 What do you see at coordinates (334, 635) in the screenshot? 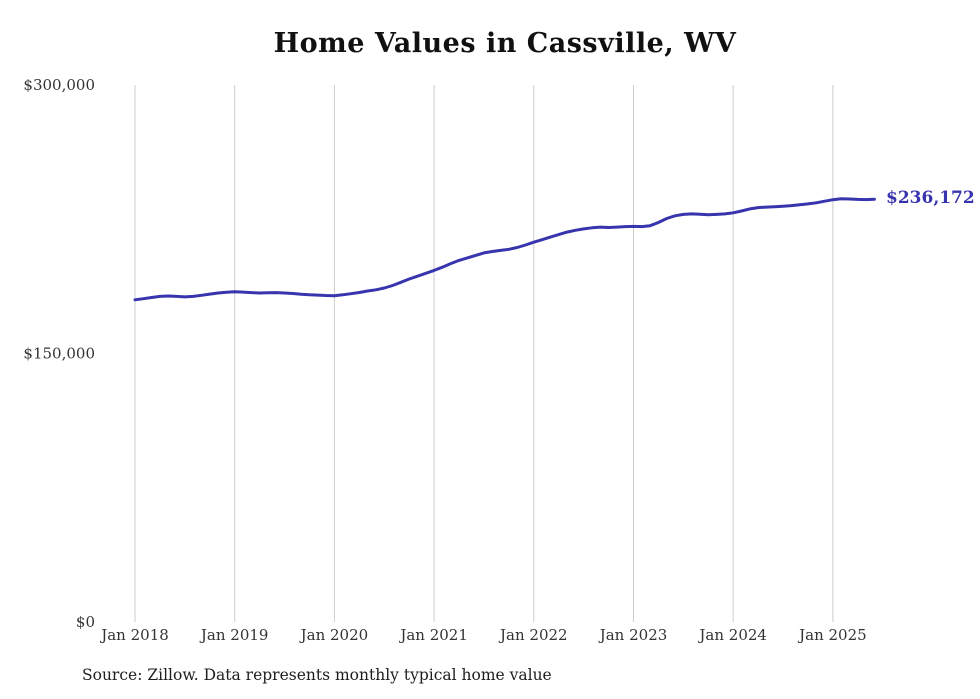
I see `x-tick-label: Jan 2020` at bounding box center [334, 635].